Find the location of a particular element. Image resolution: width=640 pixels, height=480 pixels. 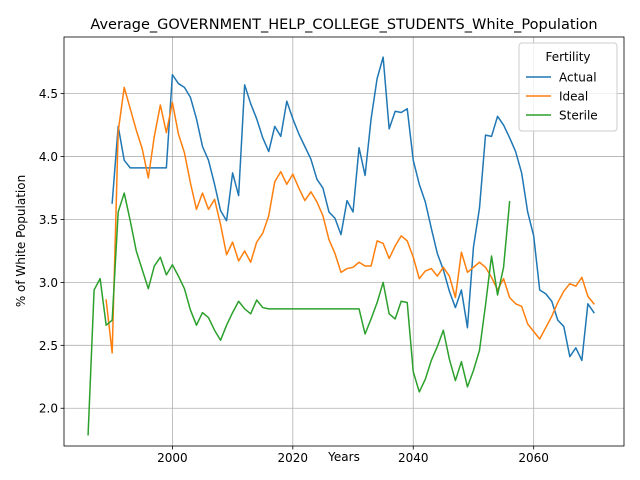

legend-entry-sterile: Sterile is located at coordinates (562, 116).